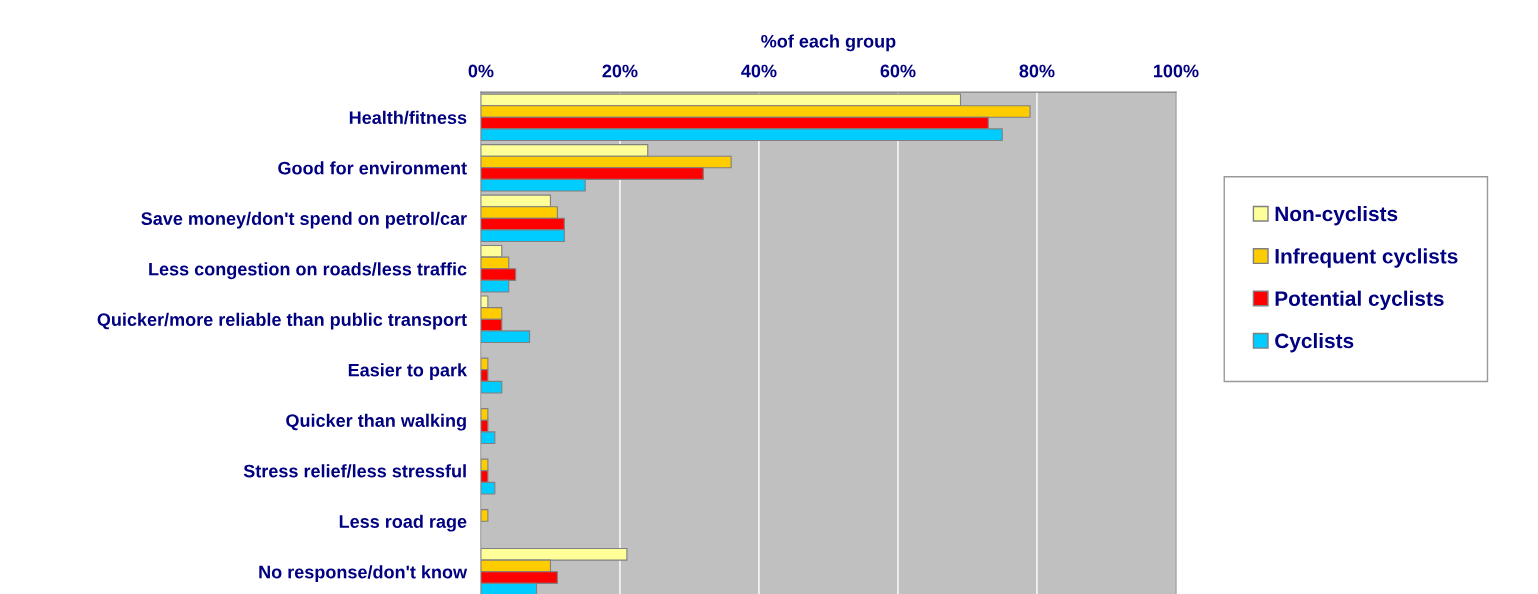 This screenshot has width=1538, height=594. I want to click on x-axis-title: %of each group, so click(828, 43).